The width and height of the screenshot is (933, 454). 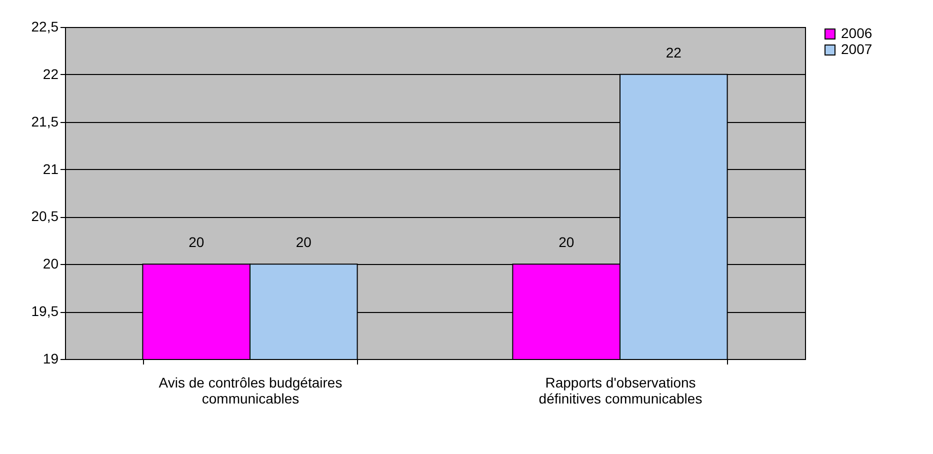 What do you see at coordinates (50, 168) in the screenshot?
I see `y-tick-label: 21` at bounding box center [50, 168].